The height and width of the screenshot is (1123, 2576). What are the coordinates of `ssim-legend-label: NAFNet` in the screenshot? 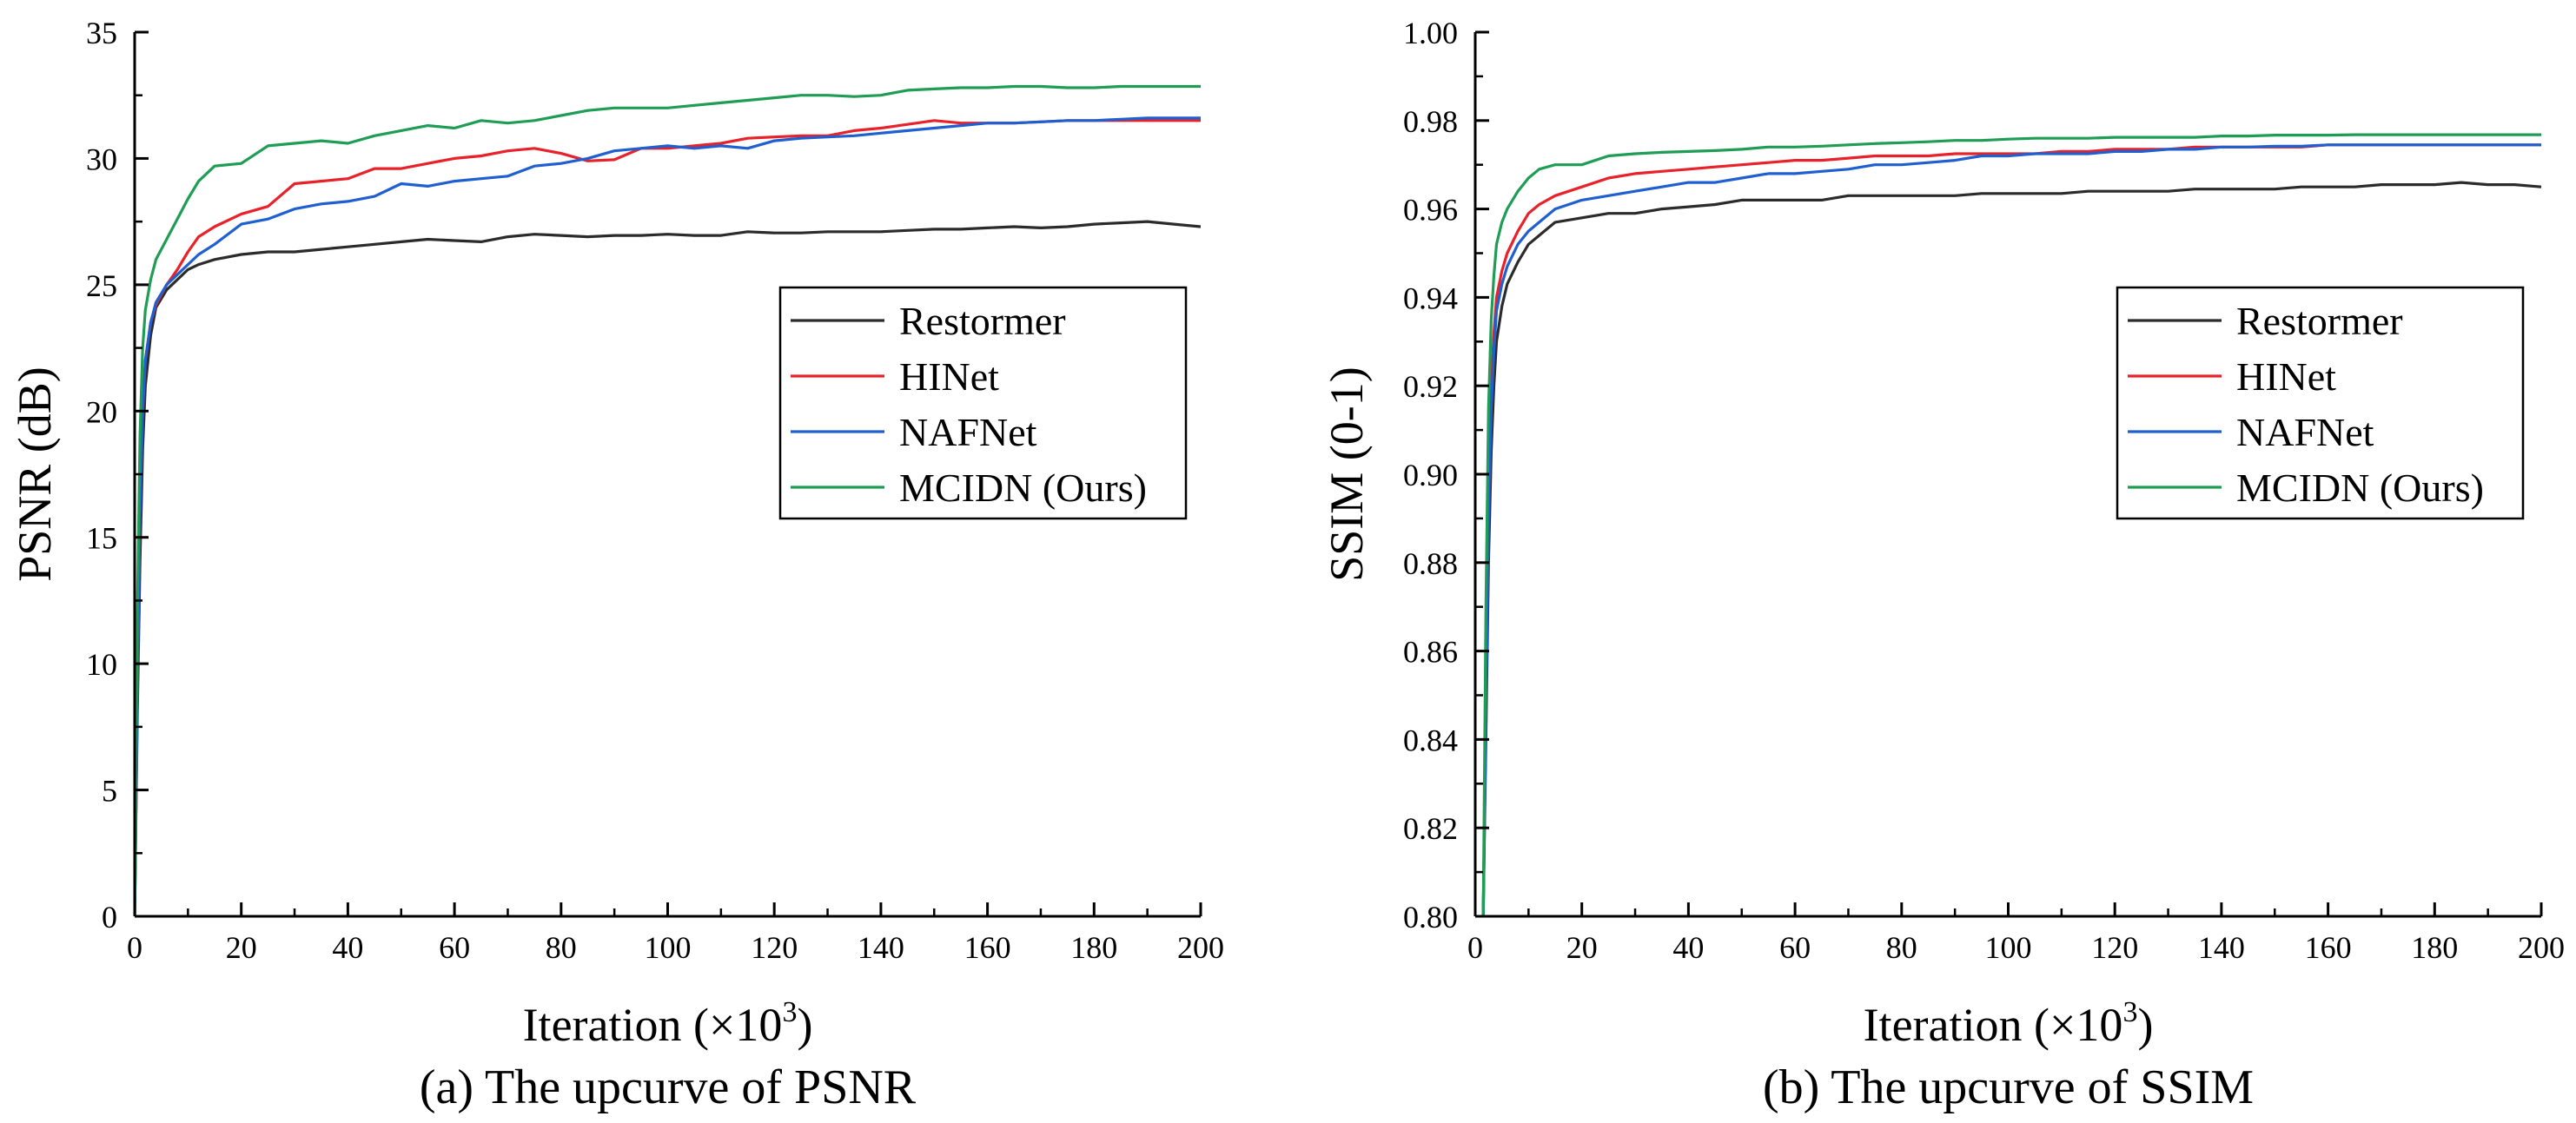 It's located at (2305, 432).